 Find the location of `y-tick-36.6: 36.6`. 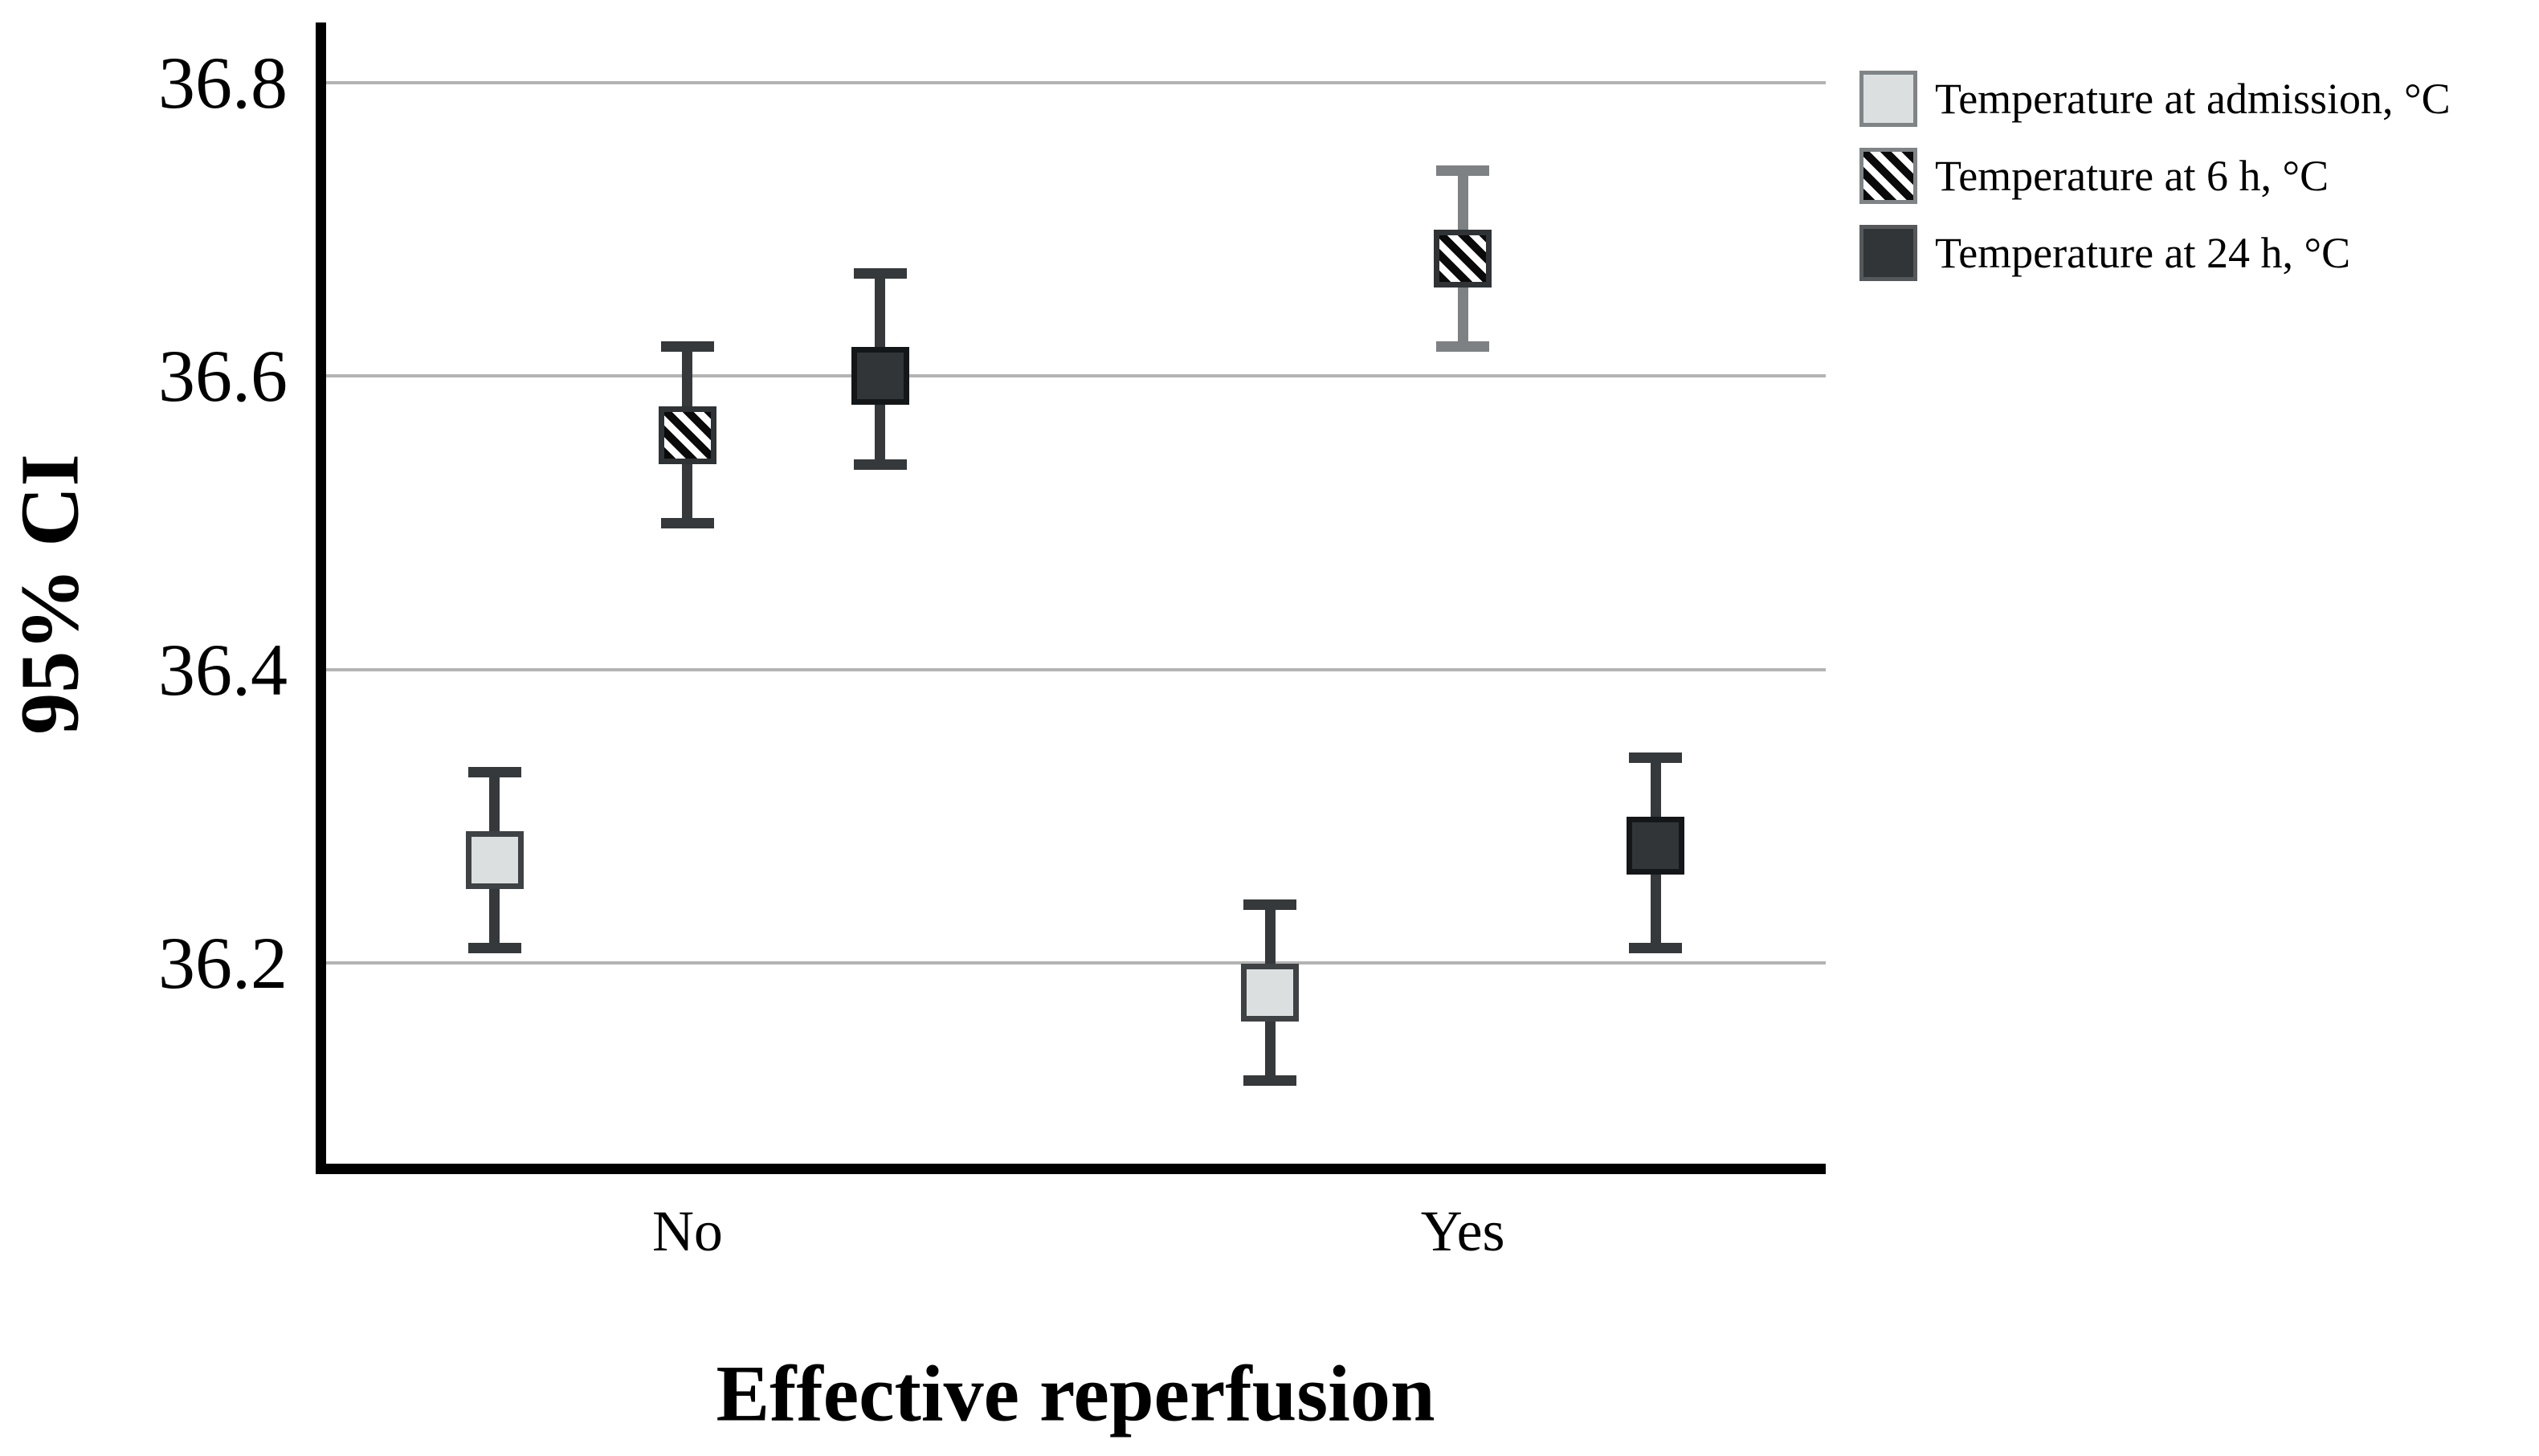

y-tick-36.6: 36.6 is located at coordinates (223, 376).